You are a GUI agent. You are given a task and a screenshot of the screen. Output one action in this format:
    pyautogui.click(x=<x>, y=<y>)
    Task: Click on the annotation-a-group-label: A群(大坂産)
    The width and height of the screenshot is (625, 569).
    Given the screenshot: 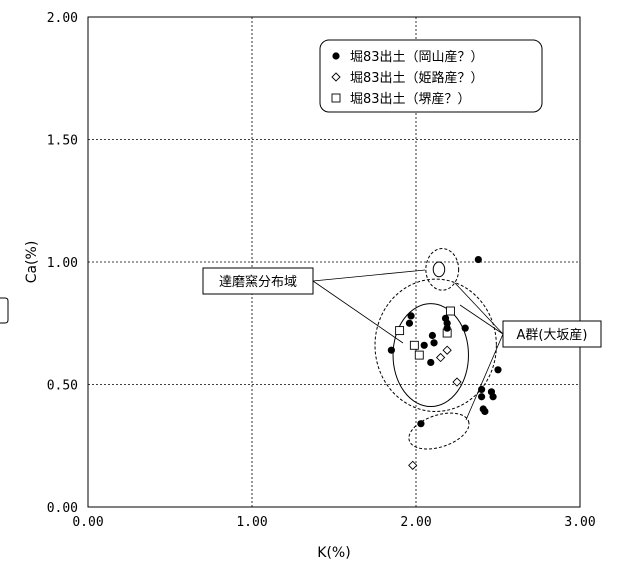 What is the action you would take?
    pyautogui.click(x=551, y=335)
    